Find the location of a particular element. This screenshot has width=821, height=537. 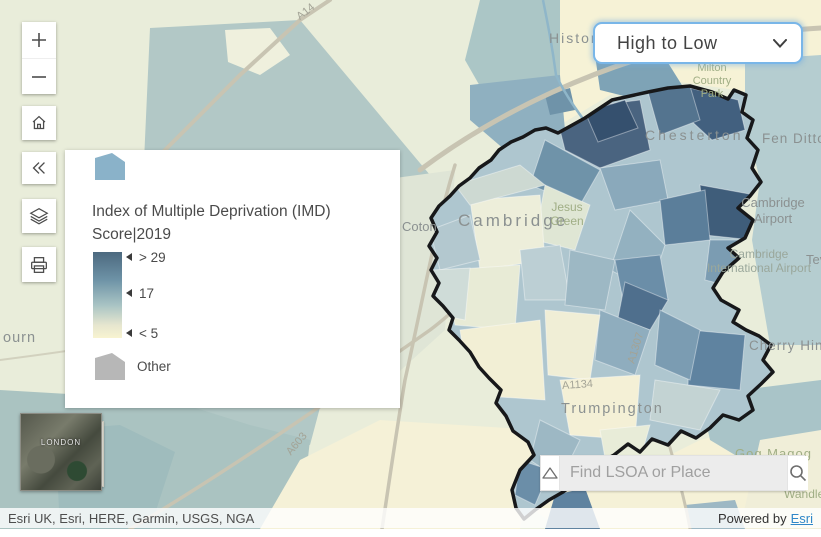

search-widget is located at coordinates (674, 473).